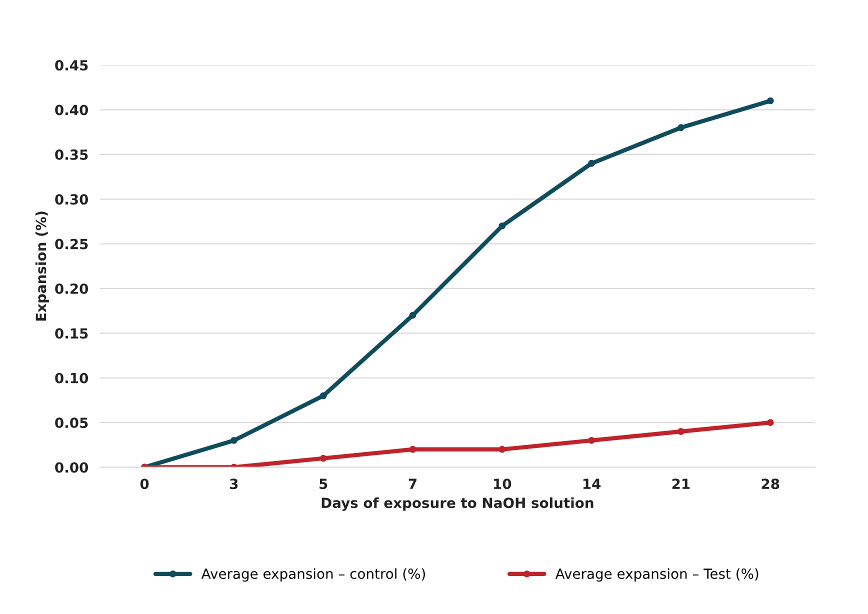  I want to click on y-tick-label: 0.40, so click(71, 110).